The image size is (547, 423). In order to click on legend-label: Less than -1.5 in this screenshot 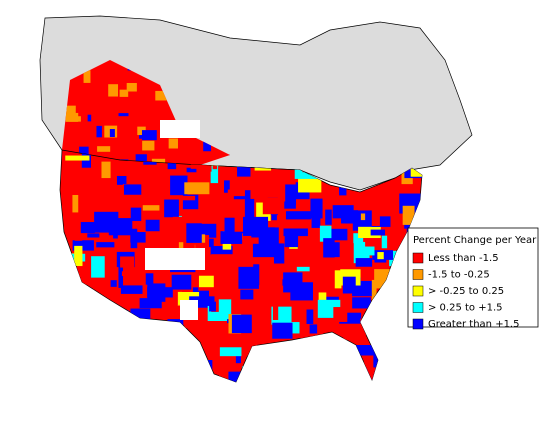, I will do `click(463, 258)`.